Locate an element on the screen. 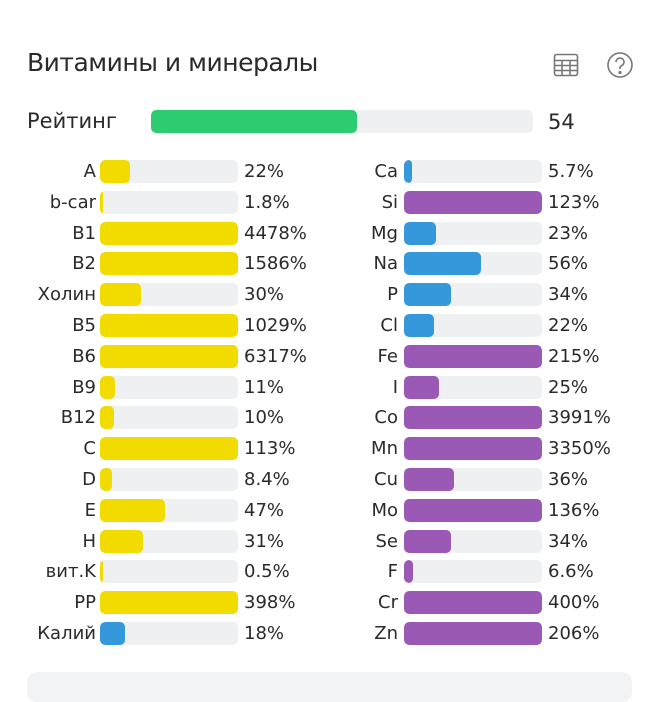  nutrient-row: Cr 400% is located at coordinates (329, 603).